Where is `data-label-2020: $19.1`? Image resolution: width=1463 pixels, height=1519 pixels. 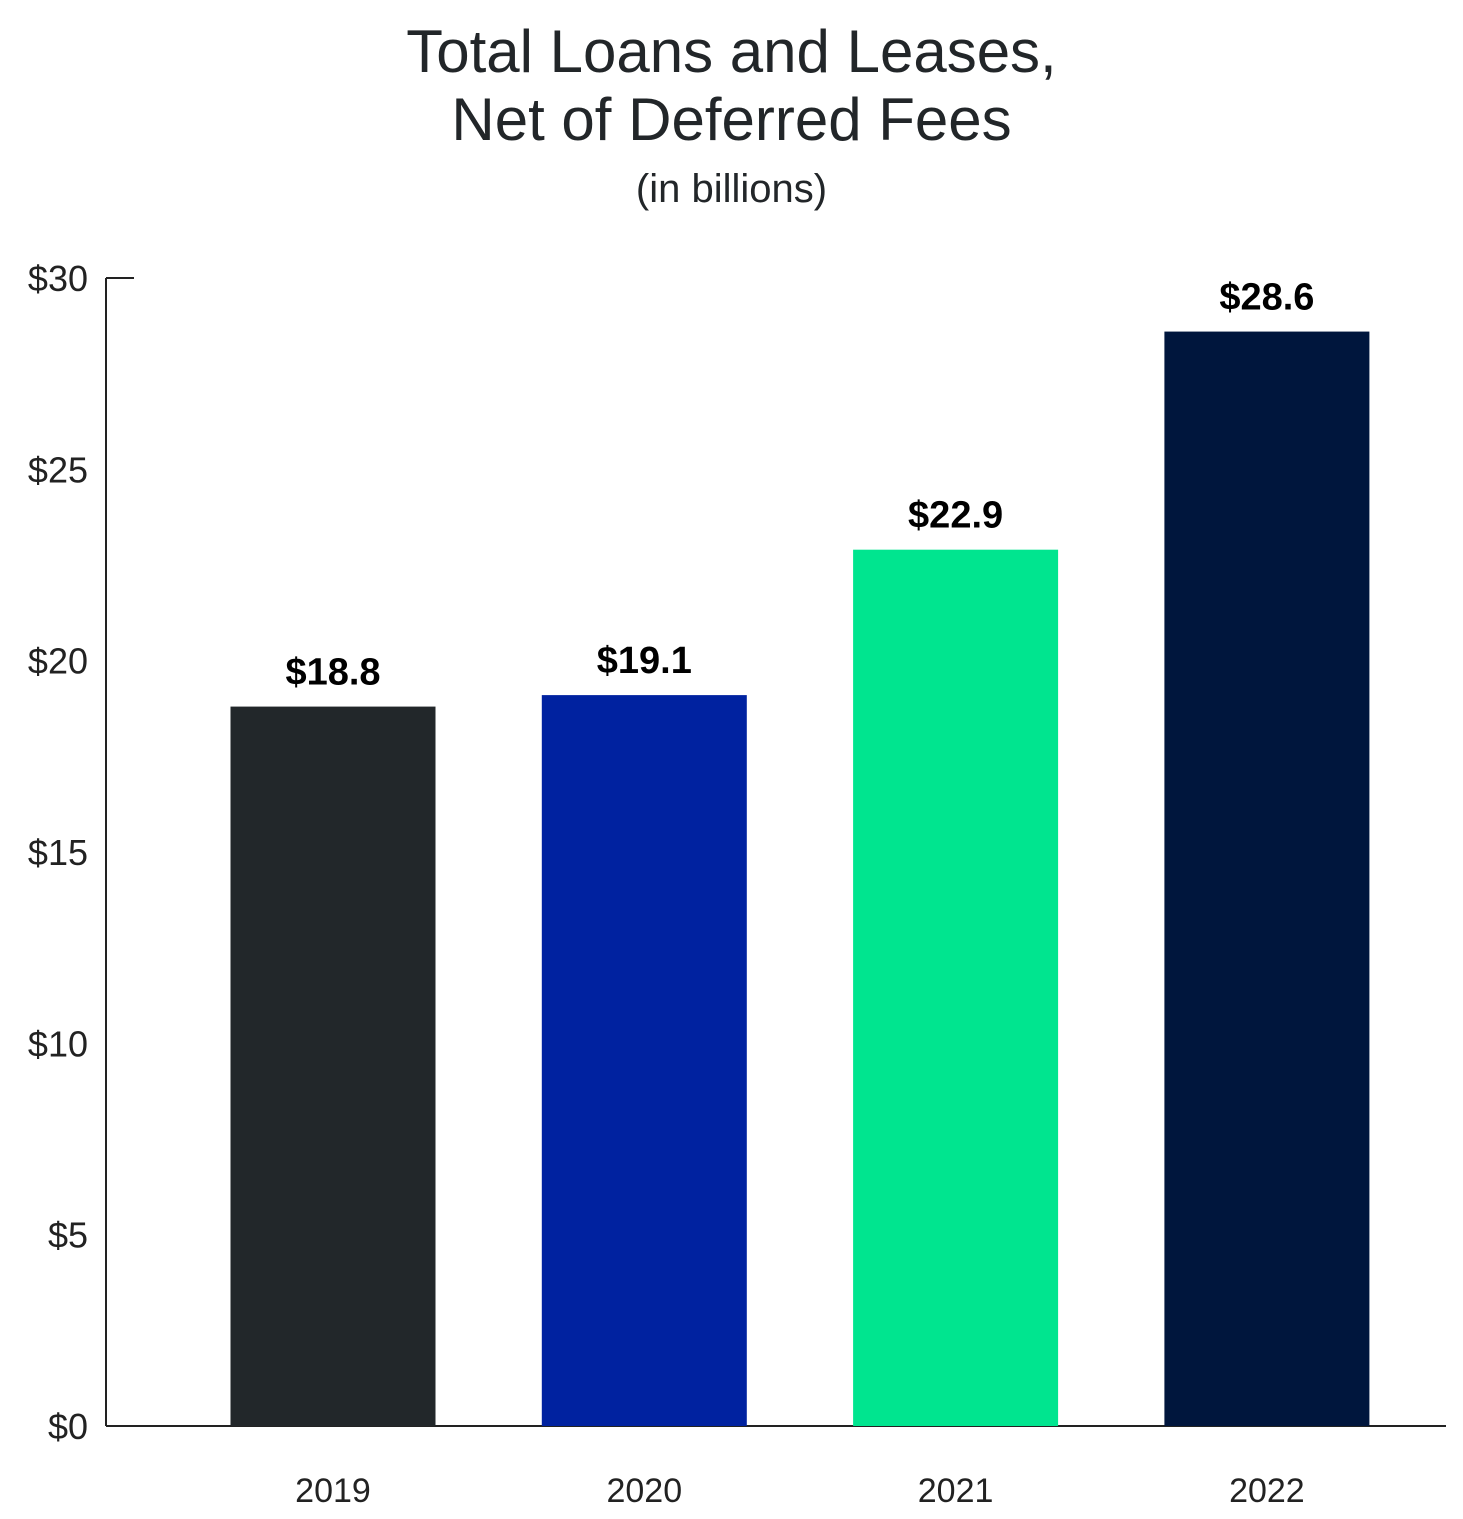 data-label-2020: $19.1 is located at coordinates (644, 661).